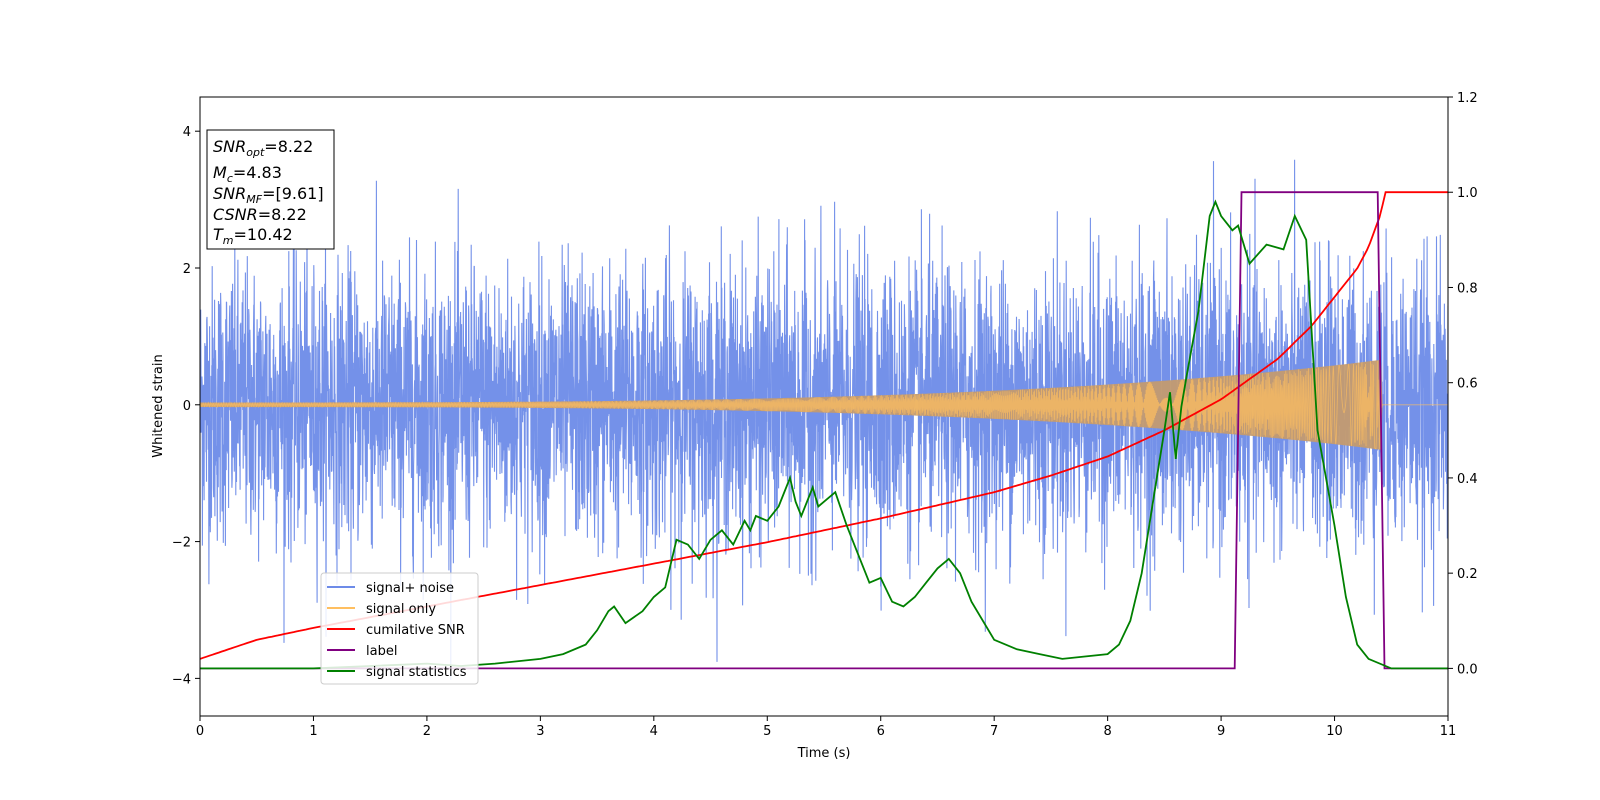  Describe the element at coordinates (263, 234) in the screenshot. I see `info-tm-value: =10.42` at that location.